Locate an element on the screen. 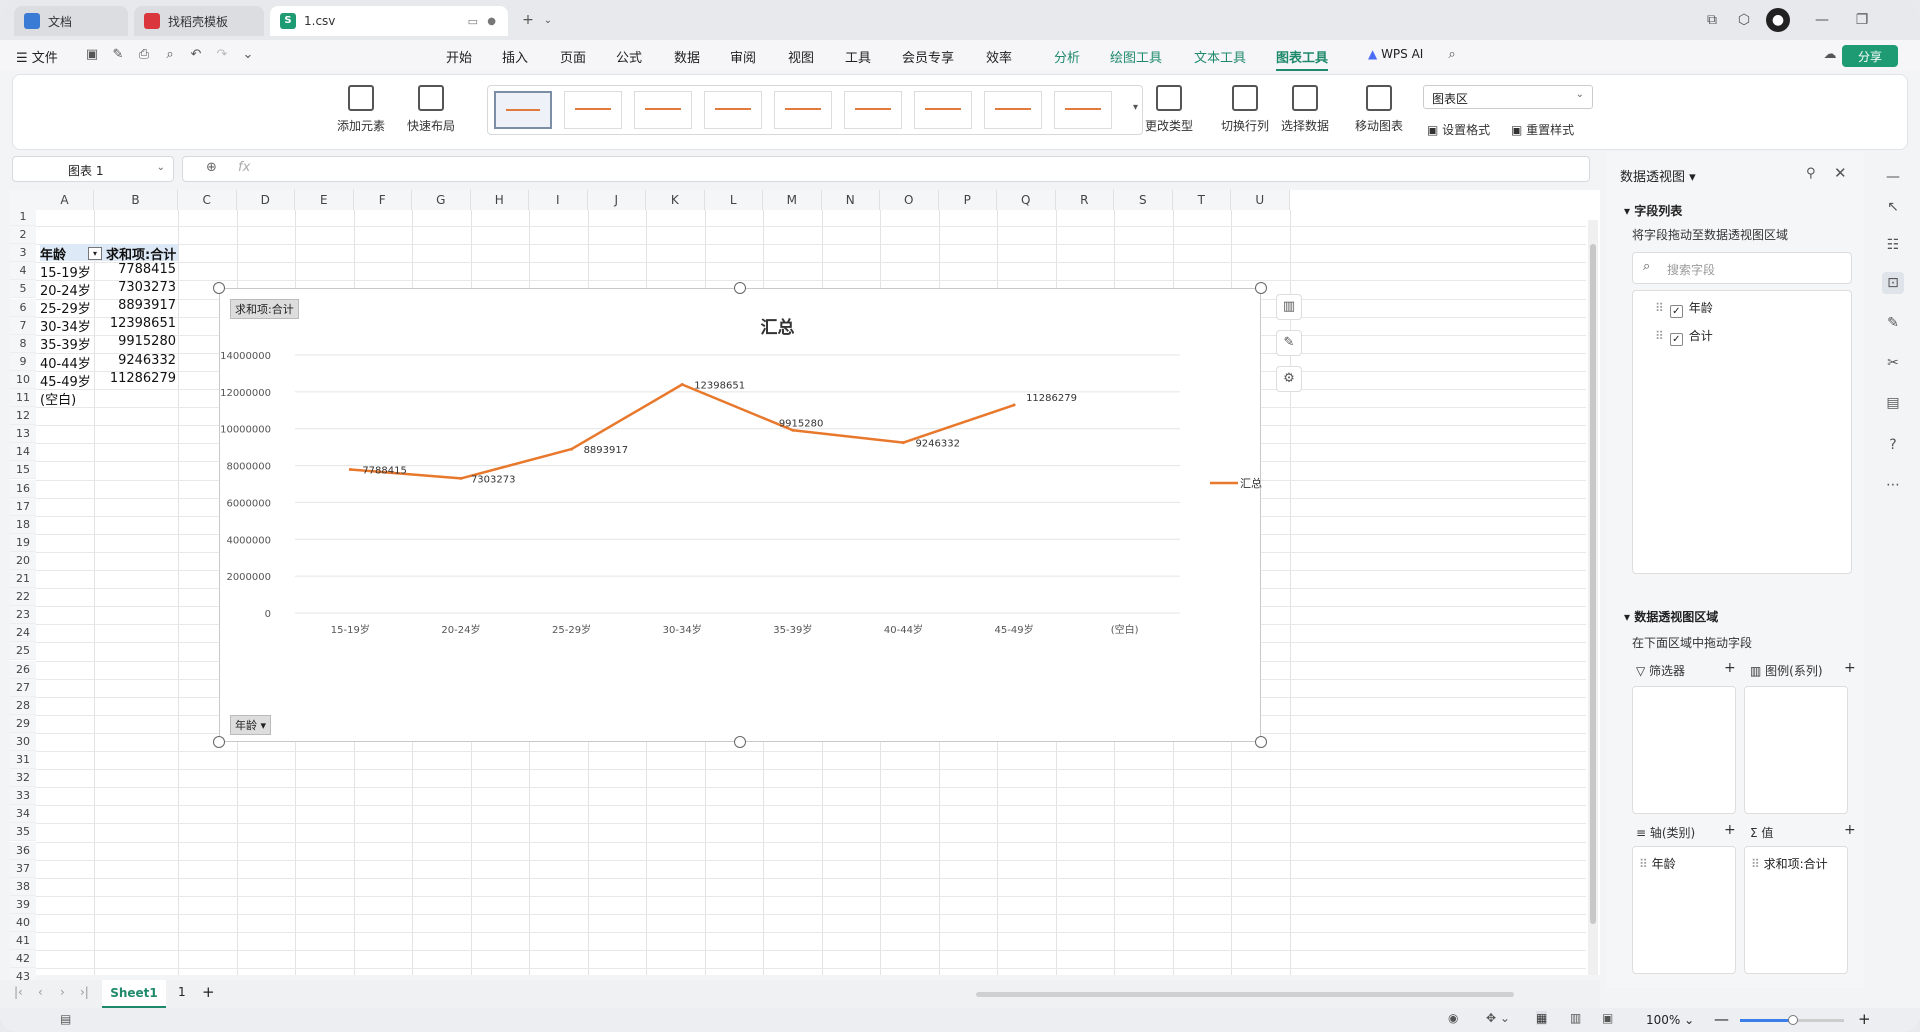  formula-input is located at coordinates (886, 169).